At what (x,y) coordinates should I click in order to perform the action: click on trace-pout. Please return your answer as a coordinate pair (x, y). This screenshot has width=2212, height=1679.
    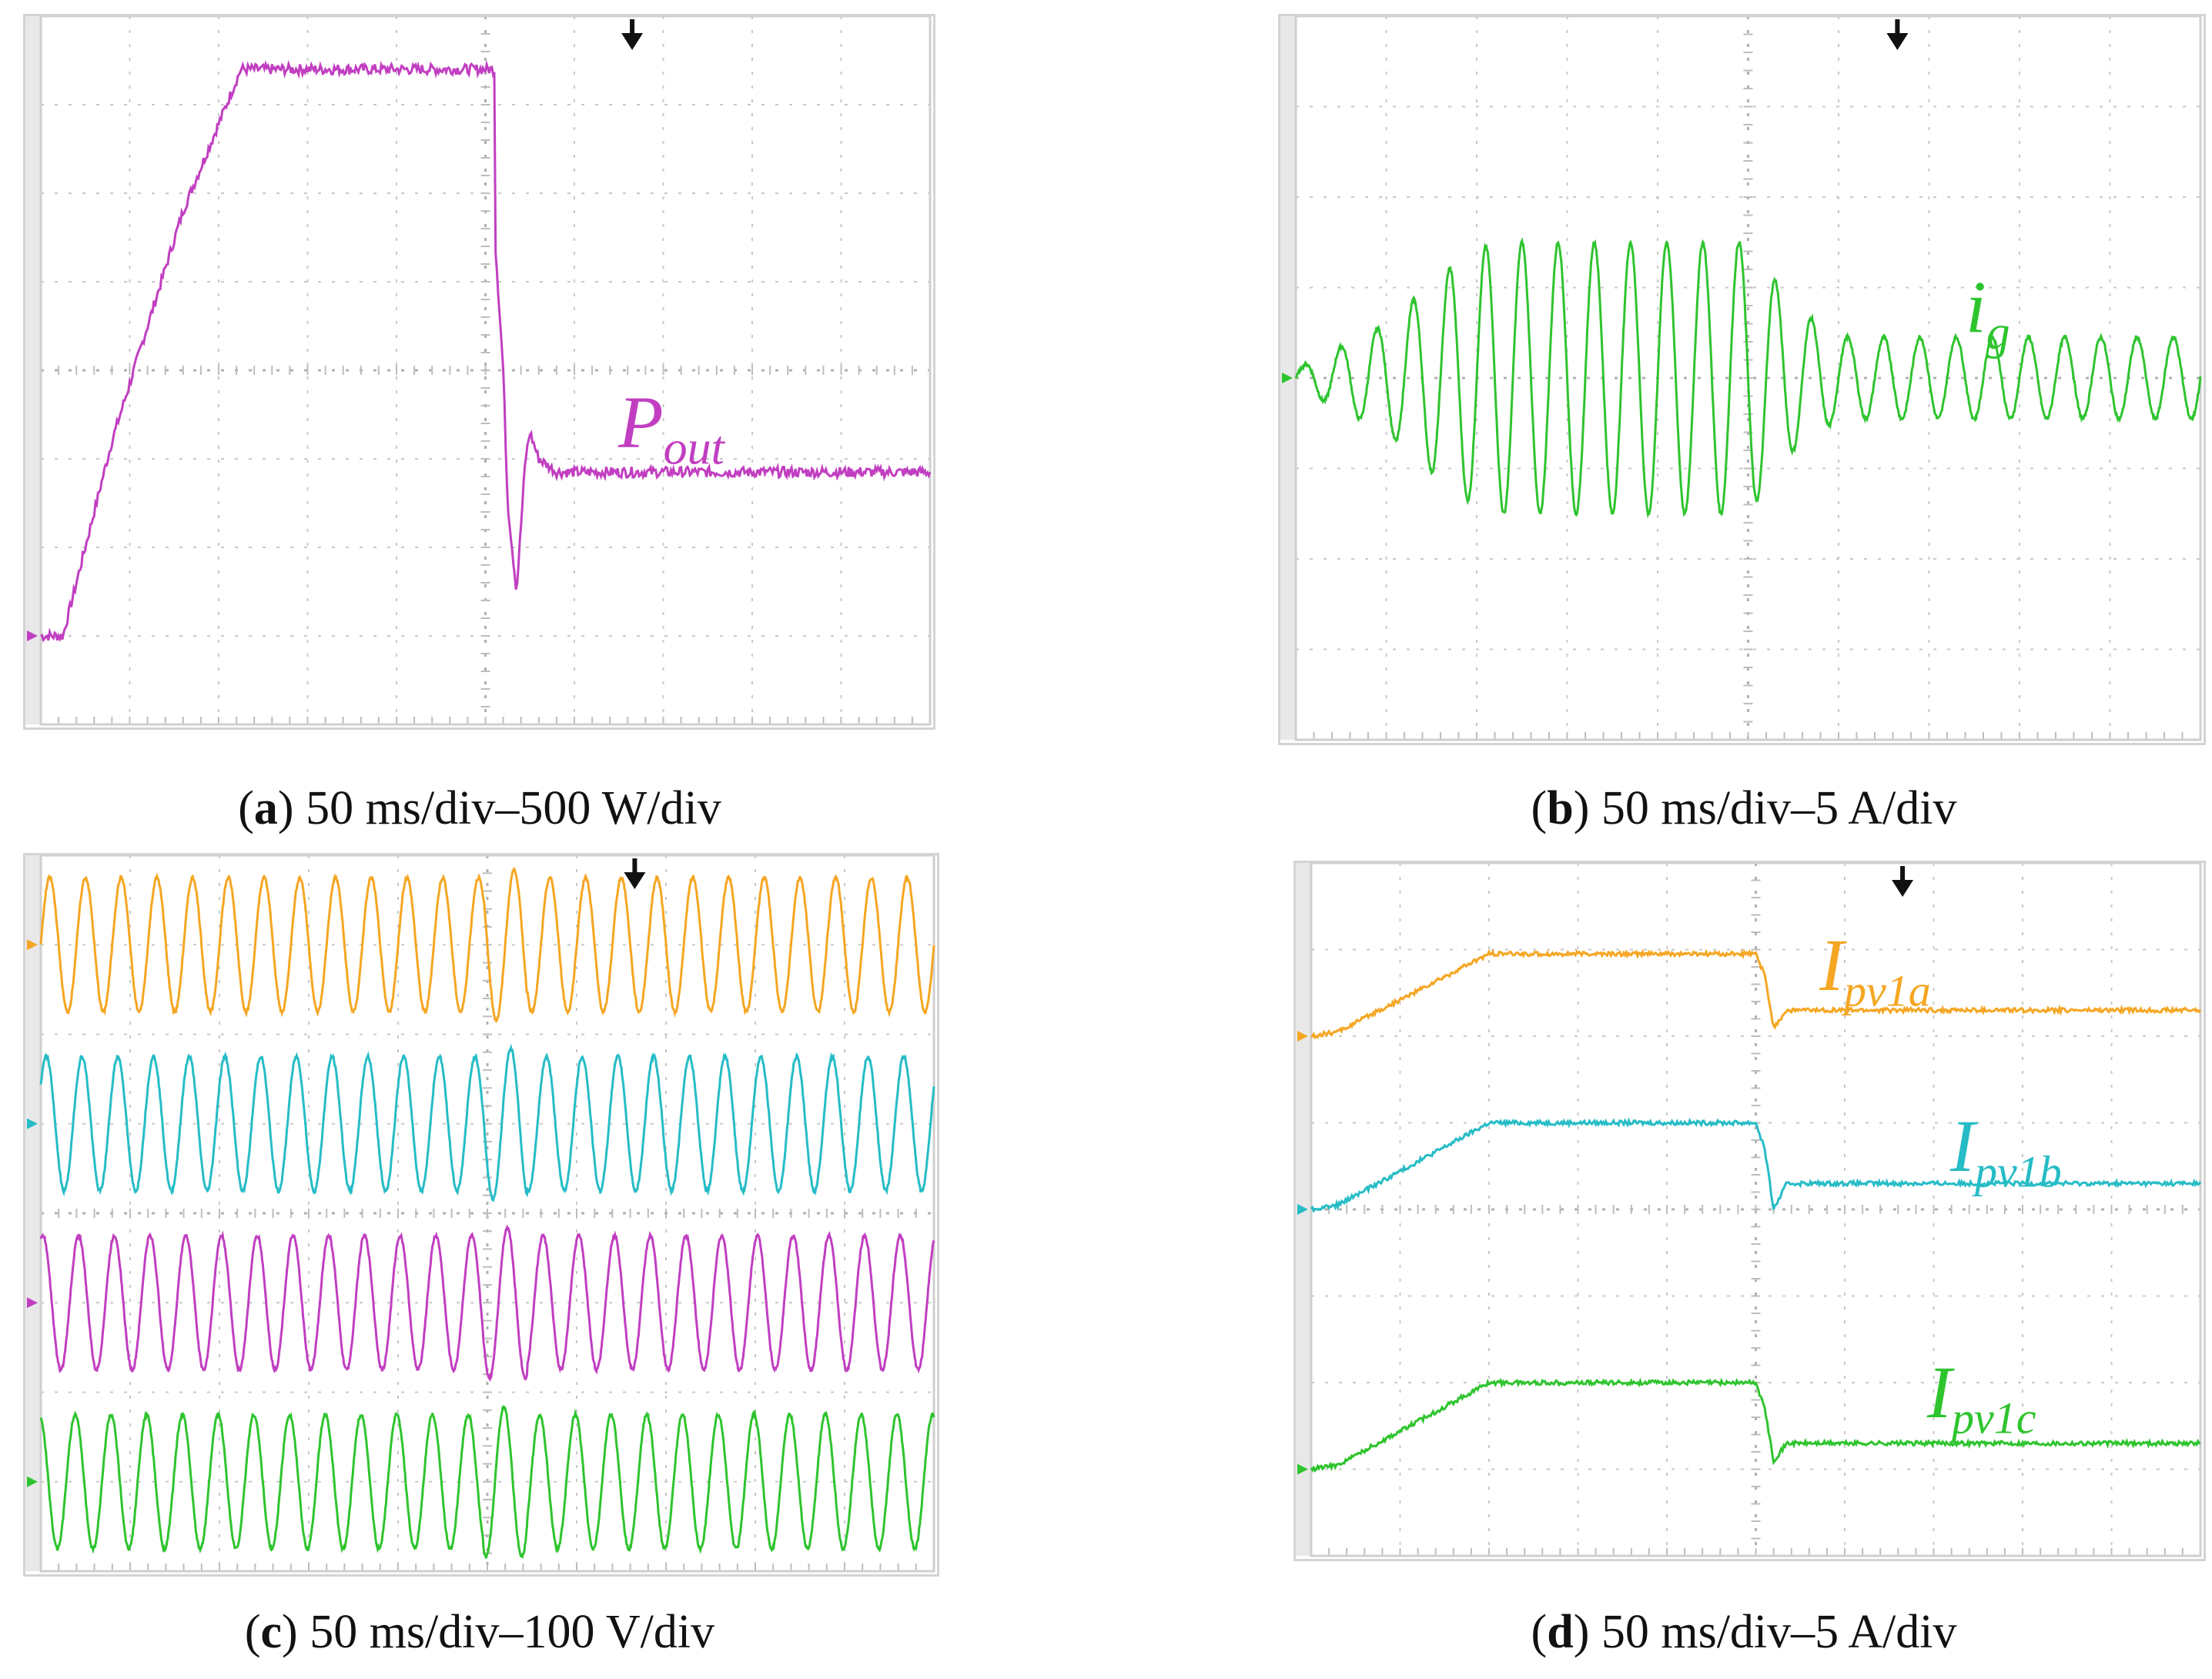
    Looking at the image, I should click on (486, 351).